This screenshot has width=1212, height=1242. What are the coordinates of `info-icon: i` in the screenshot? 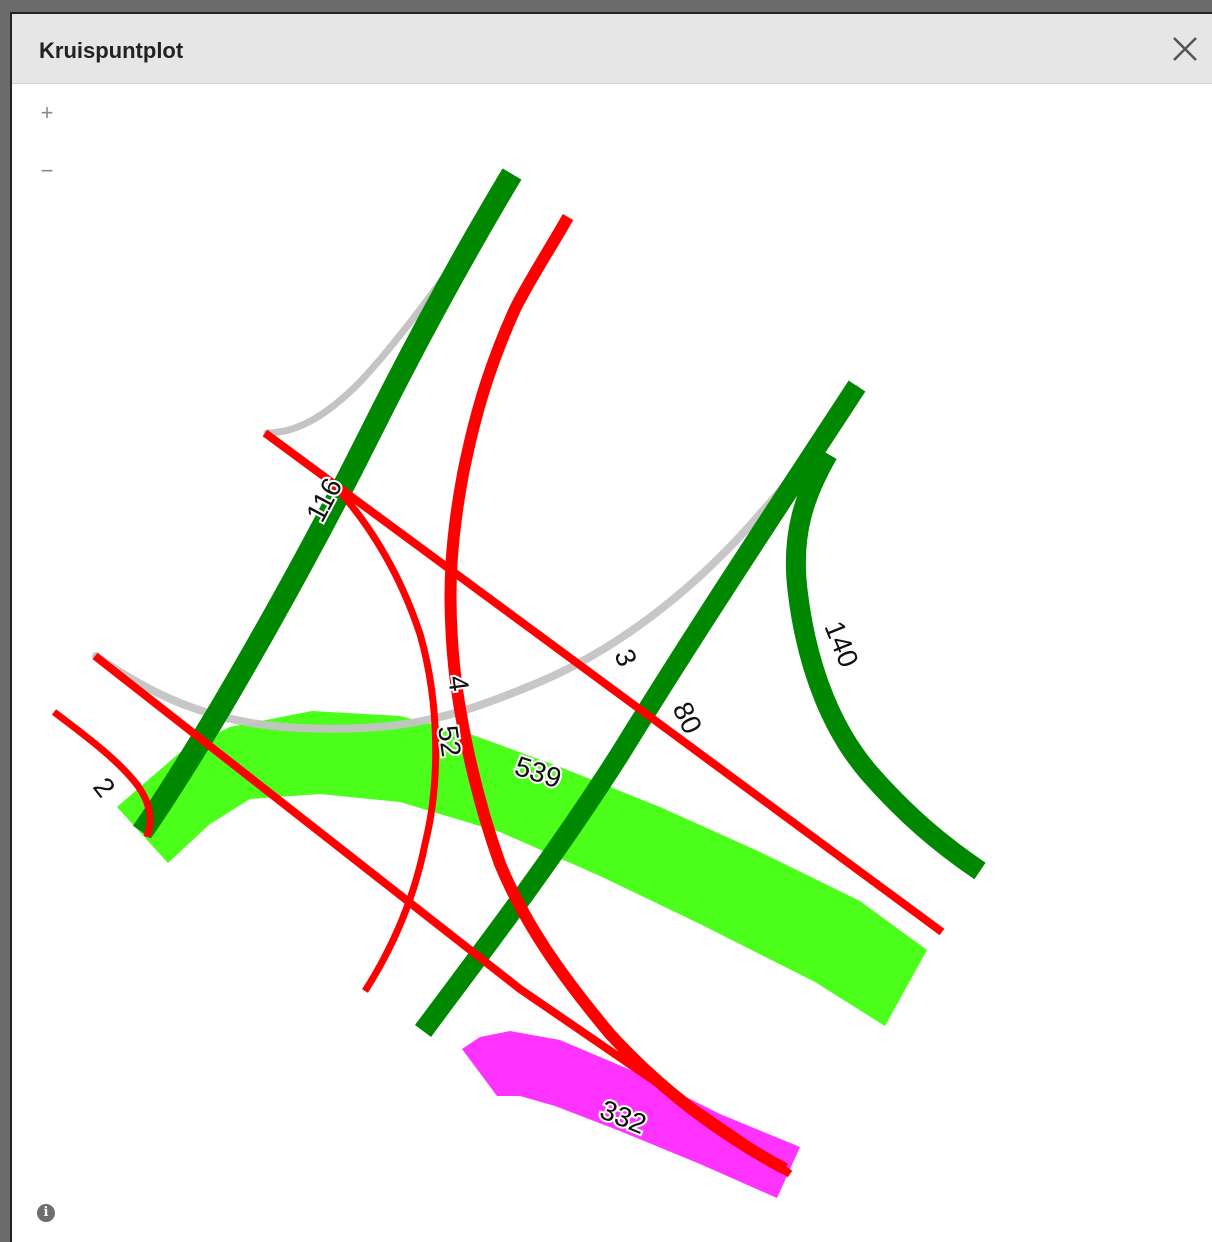 It's located at (46, 1213).